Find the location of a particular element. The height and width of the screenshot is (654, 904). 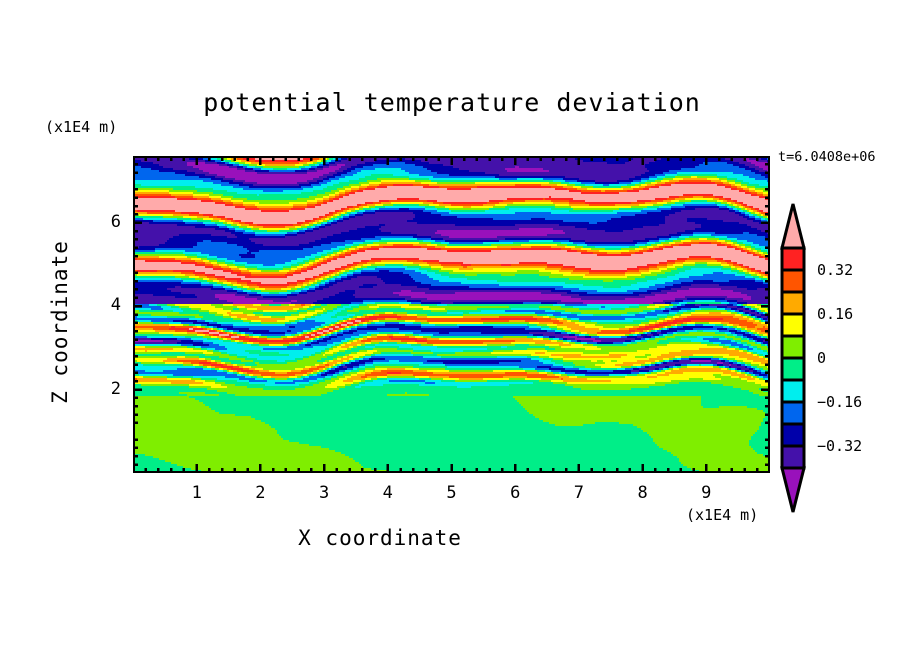

timestamp-annotation: t=6.0408e+06 is located at coordinates (827, 157).